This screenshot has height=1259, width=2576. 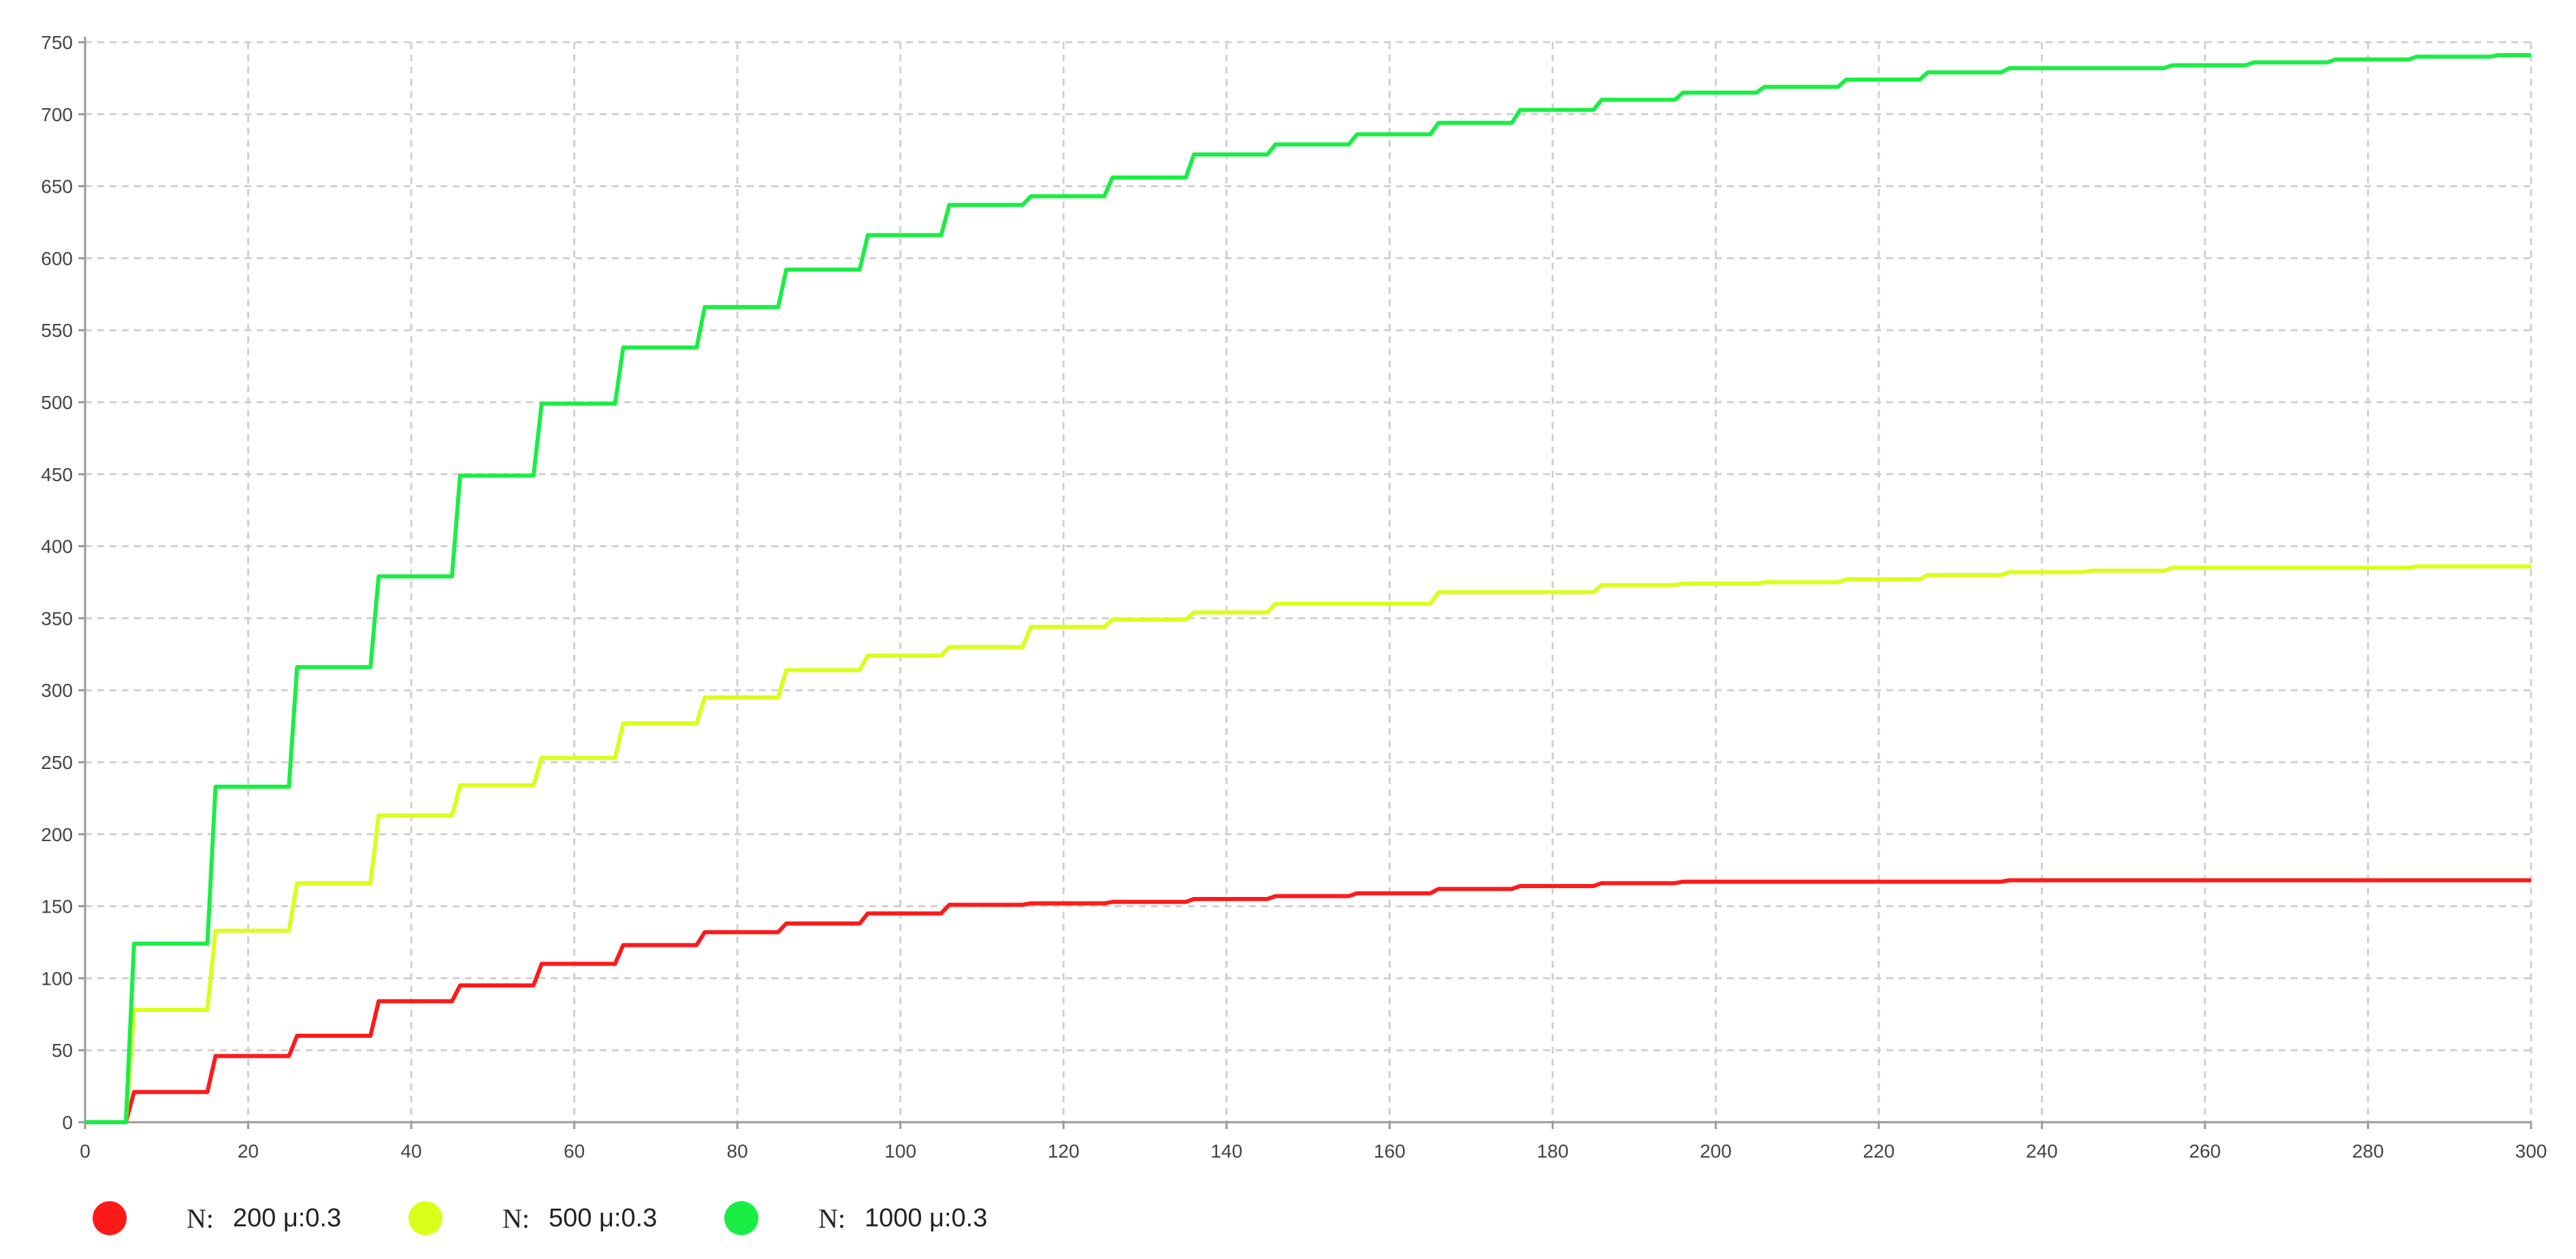 I want to click on x-tick-label: 40, so click(x=411, y=1152).